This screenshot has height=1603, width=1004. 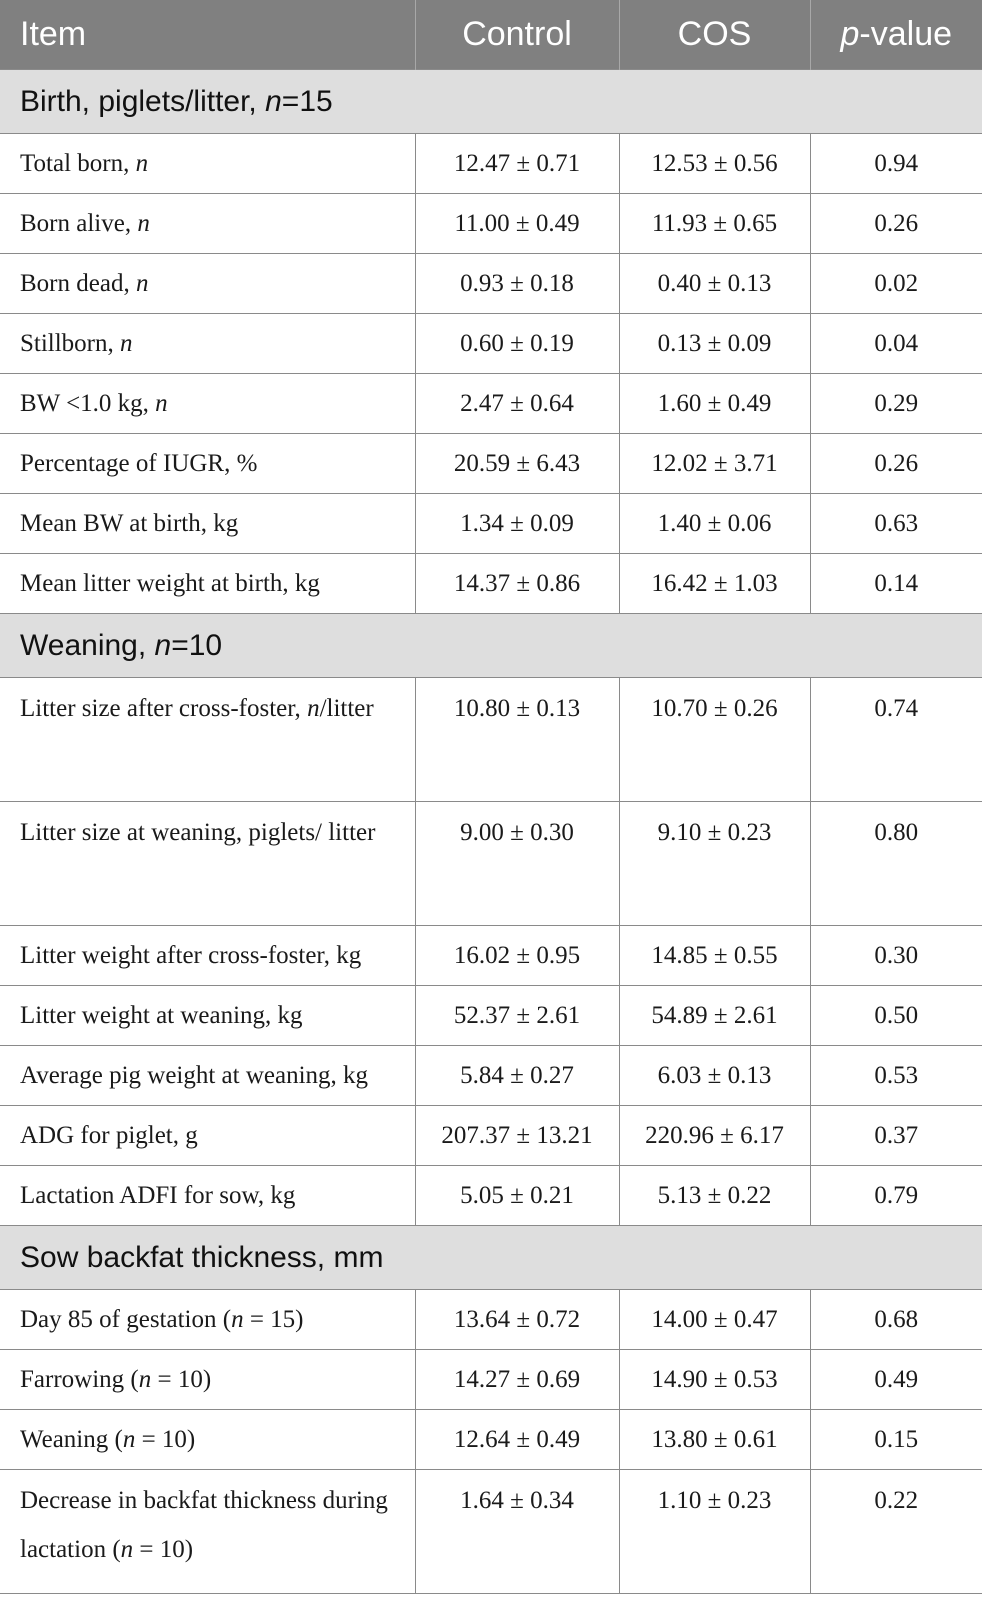 I want to click on row-label-part: Litter weight at weaning, kg, so click(x=161, y=1015).